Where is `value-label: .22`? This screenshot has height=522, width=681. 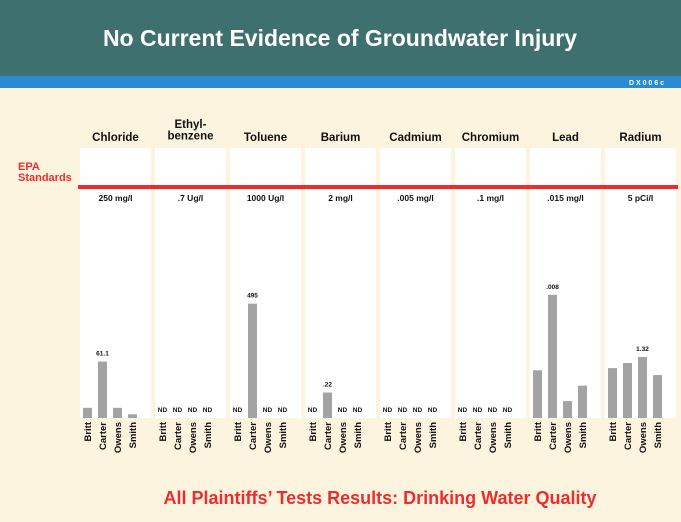 value-label: .22 is located at coordinates (327, 385).